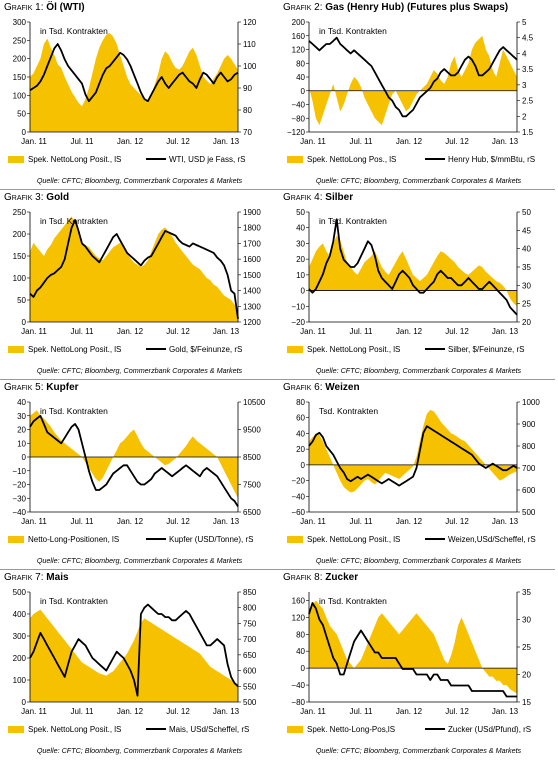 This screenshot has width=558, height=763. What do you see at coordinates (20, 212) in the screenshot?
I see `tick-label-left: 250` at bounding box center [20, 212].